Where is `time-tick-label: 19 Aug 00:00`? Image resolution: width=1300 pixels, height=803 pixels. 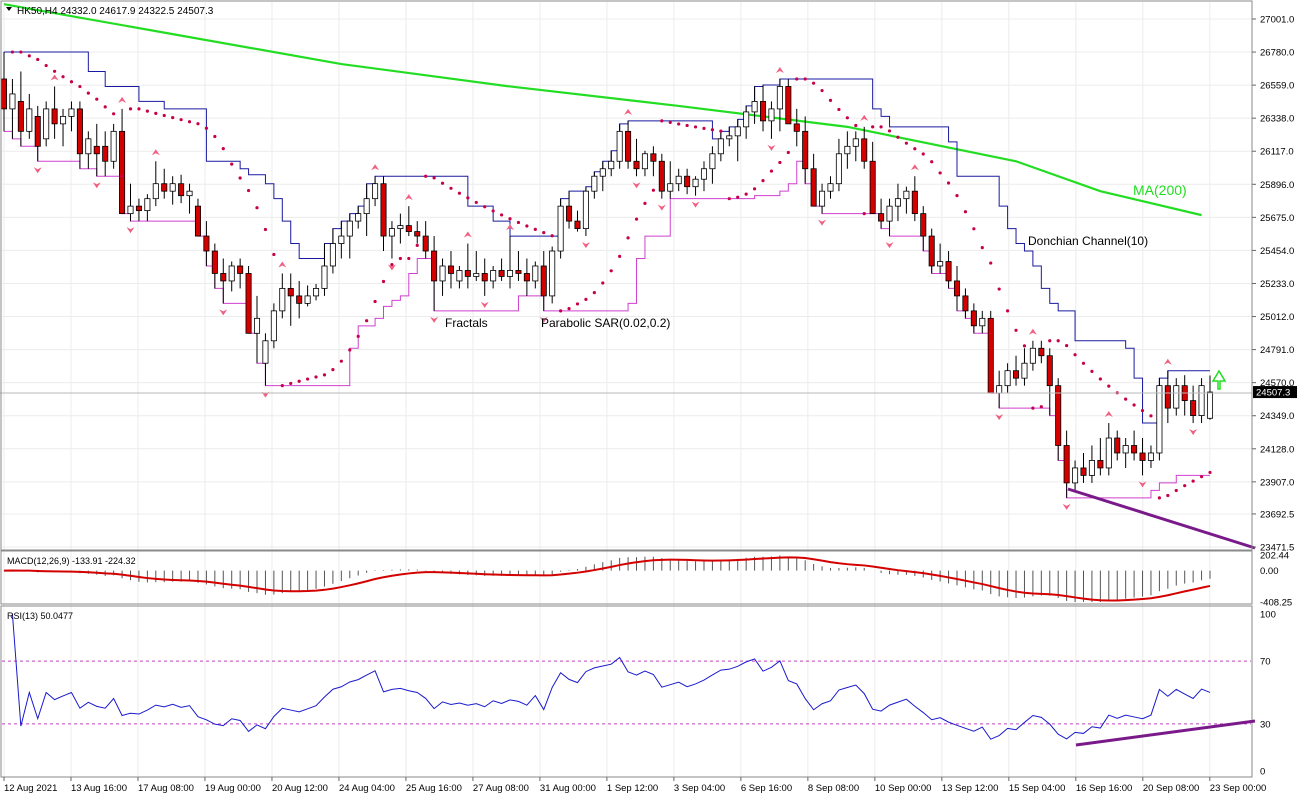
time-tick-label: 19 Aug 00:00 is located at coordinates (233, 788).